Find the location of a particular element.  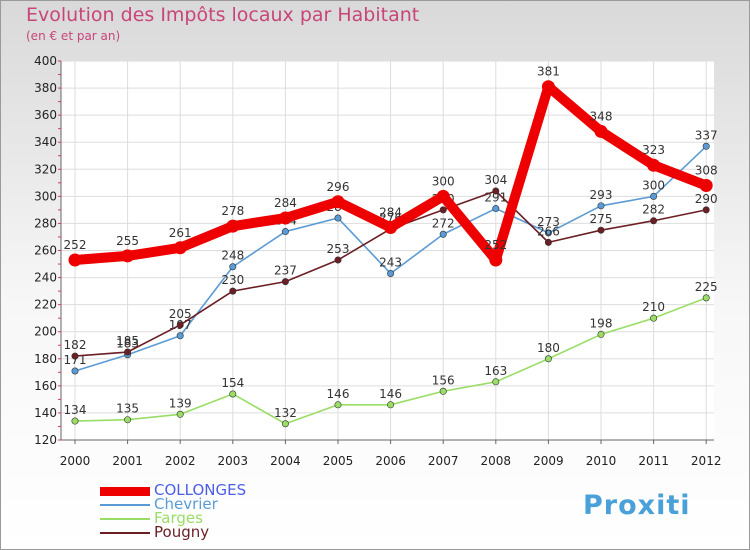

data-label-pougny: 182 is located at coordinates (75, 345).